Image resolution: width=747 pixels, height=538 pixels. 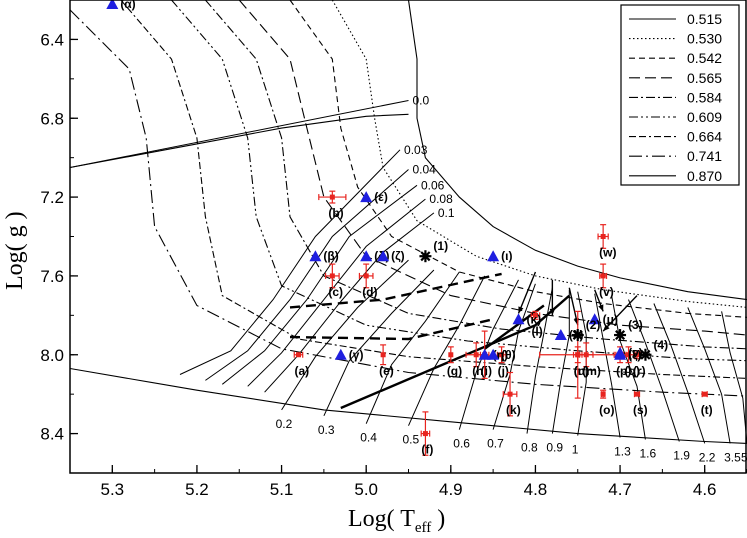 I want to click on blue-triangle-label: (β), so click(x=330, y=256).